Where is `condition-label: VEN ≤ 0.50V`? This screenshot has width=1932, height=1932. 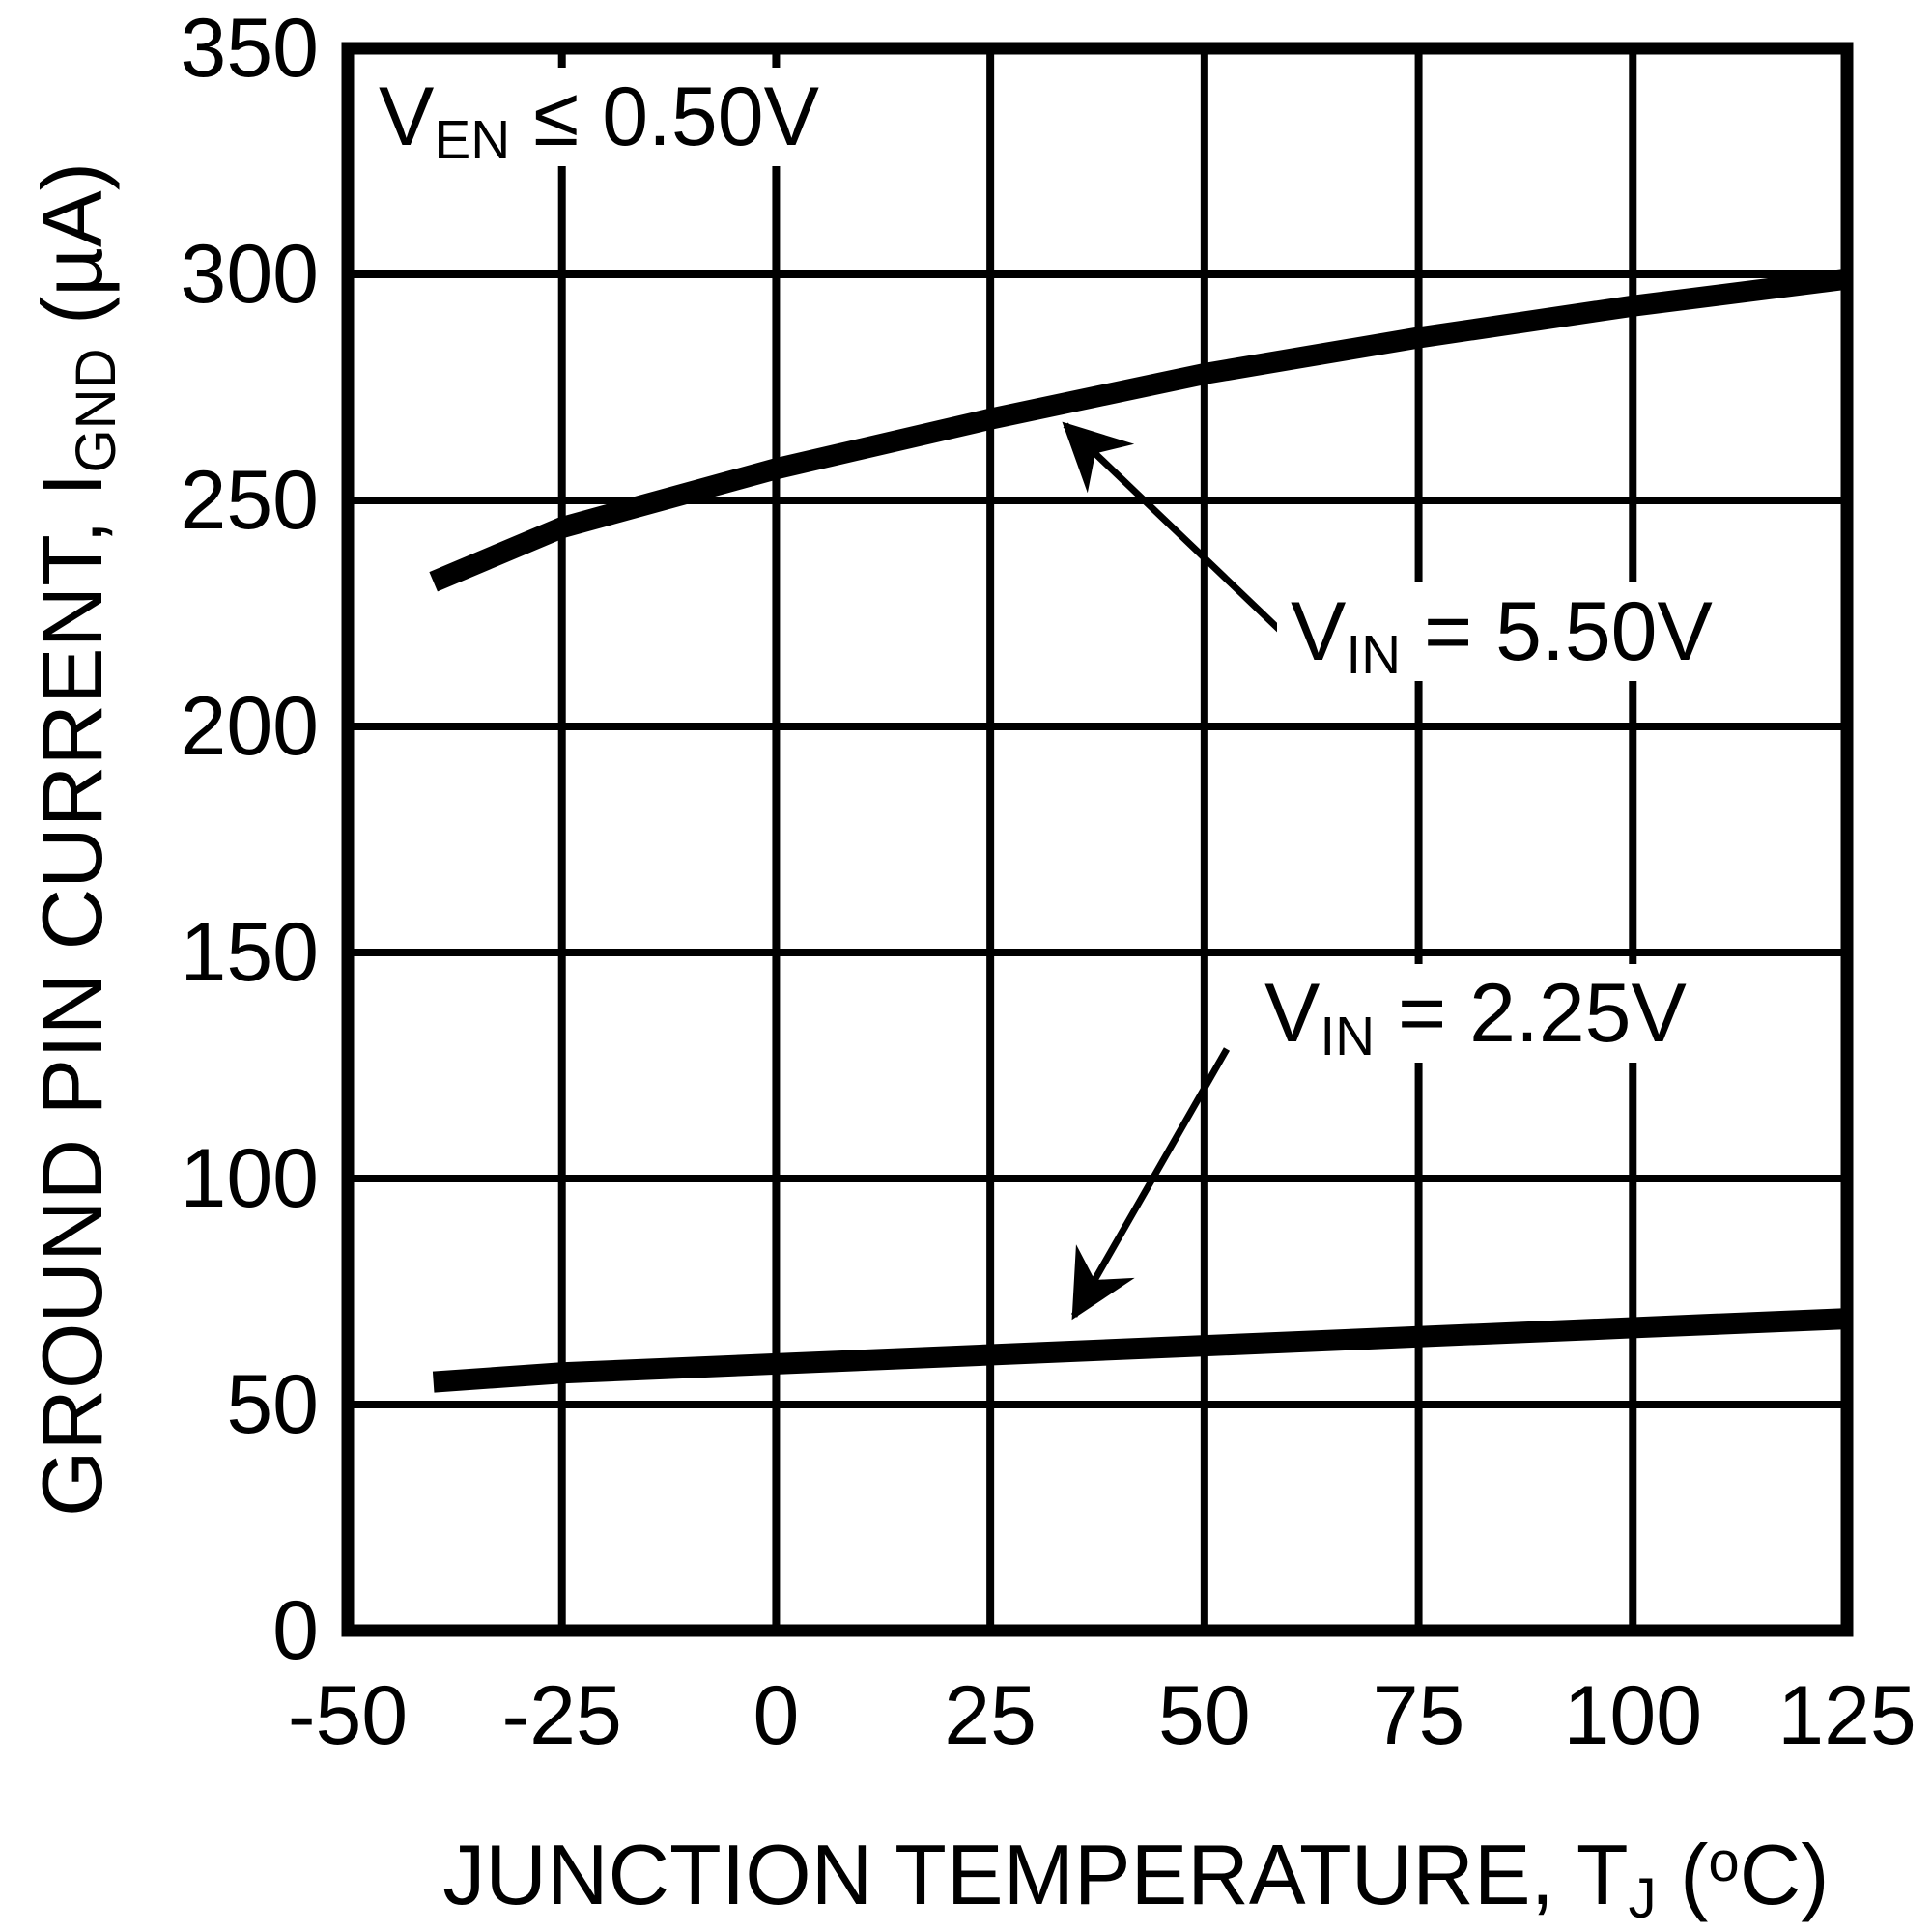
condition-label: VEN ≤ 0.50V is located at coordinates (599, 117).